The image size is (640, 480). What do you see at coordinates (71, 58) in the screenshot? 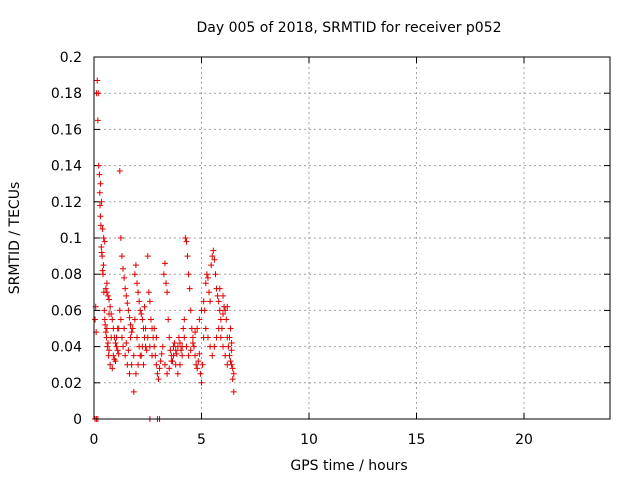
I see `y-tick-label: 0.2` at bounding box center [71, 58].